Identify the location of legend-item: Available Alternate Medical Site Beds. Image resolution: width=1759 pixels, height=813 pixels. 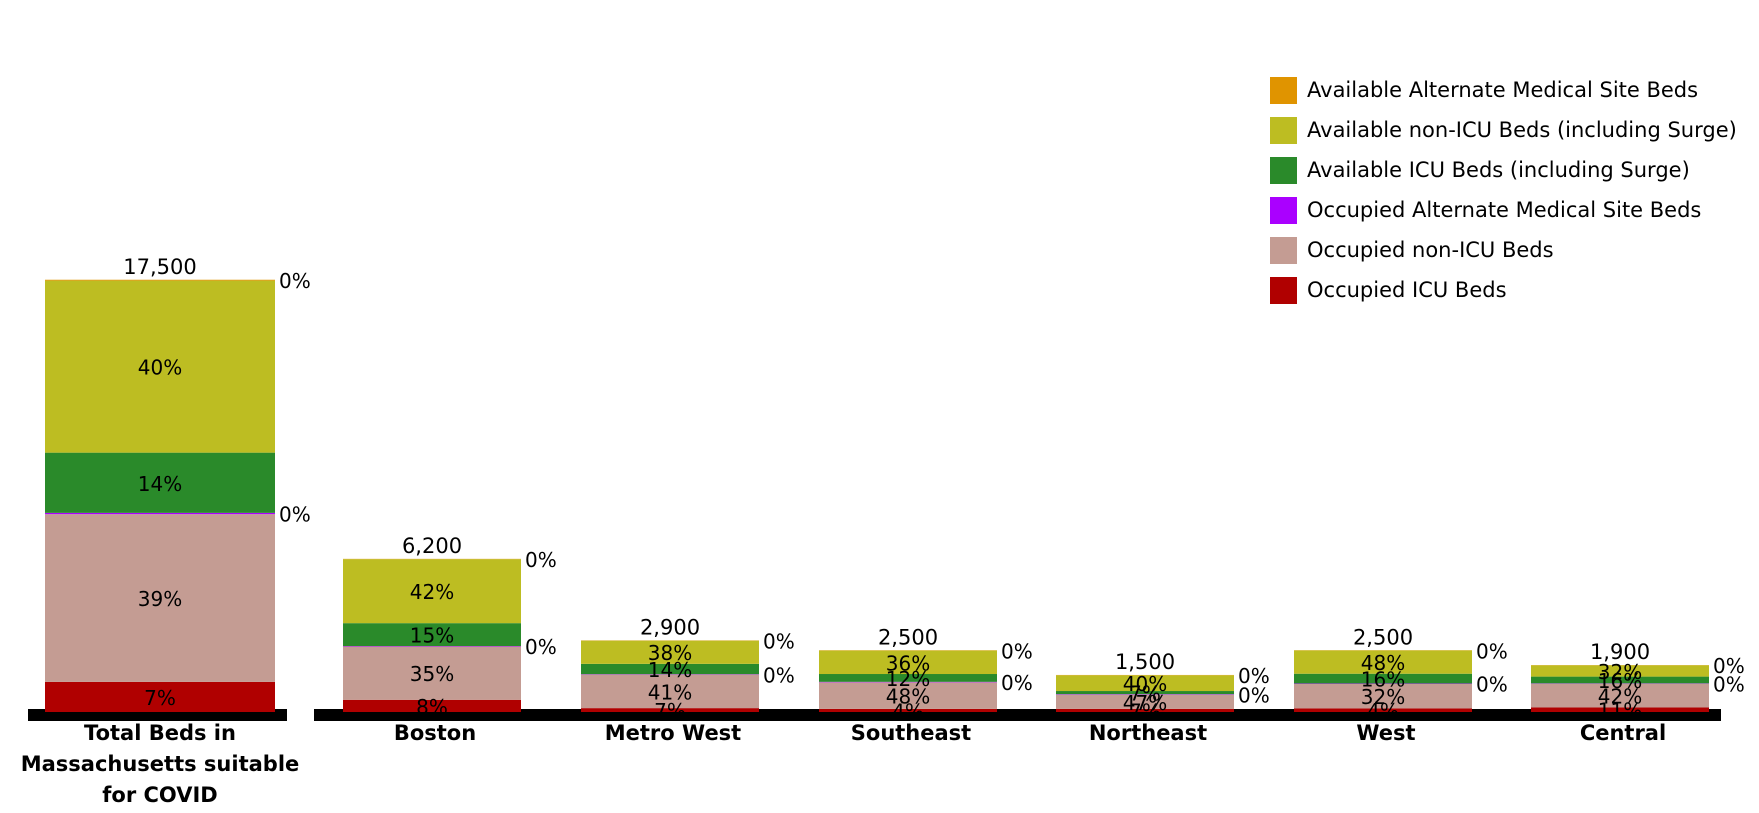
(1503, 90).